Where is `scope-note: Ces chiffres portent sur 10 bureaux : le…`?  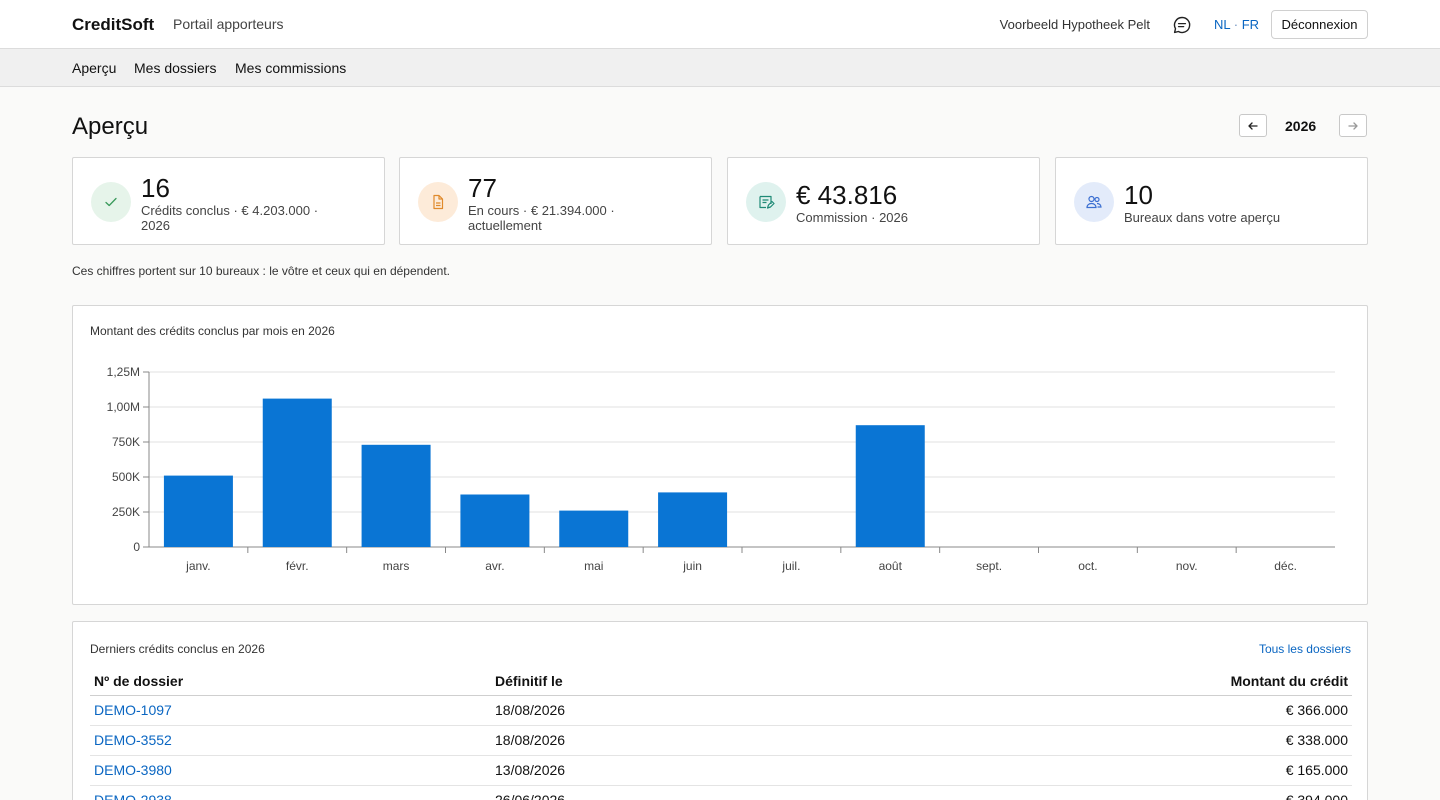 scope-note: Ces chiffres portent sur 10 bureaux : le… is located at coordinates (261, 271).